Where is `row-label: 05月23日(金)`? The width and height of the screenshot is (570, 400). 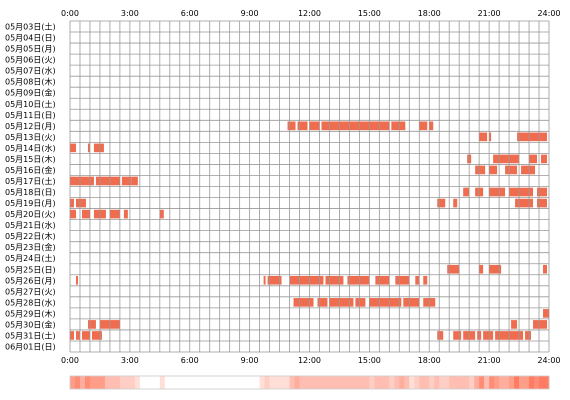
row-label: 05月23日(金) is located at coordinates (30, 247).